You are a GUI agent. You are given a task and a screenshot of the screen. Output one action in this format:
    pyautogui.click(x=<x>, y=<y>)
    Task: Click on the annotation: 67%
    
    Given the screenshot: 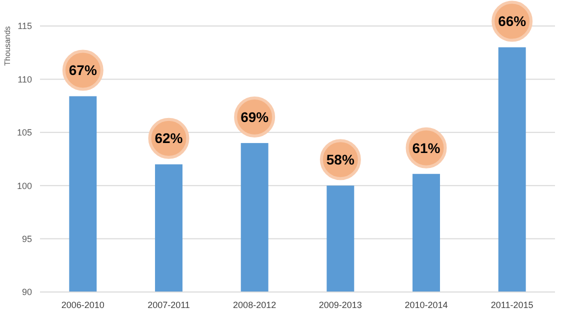 What is the action you would take?
    pyautogui.click(x=83, y=70)
    